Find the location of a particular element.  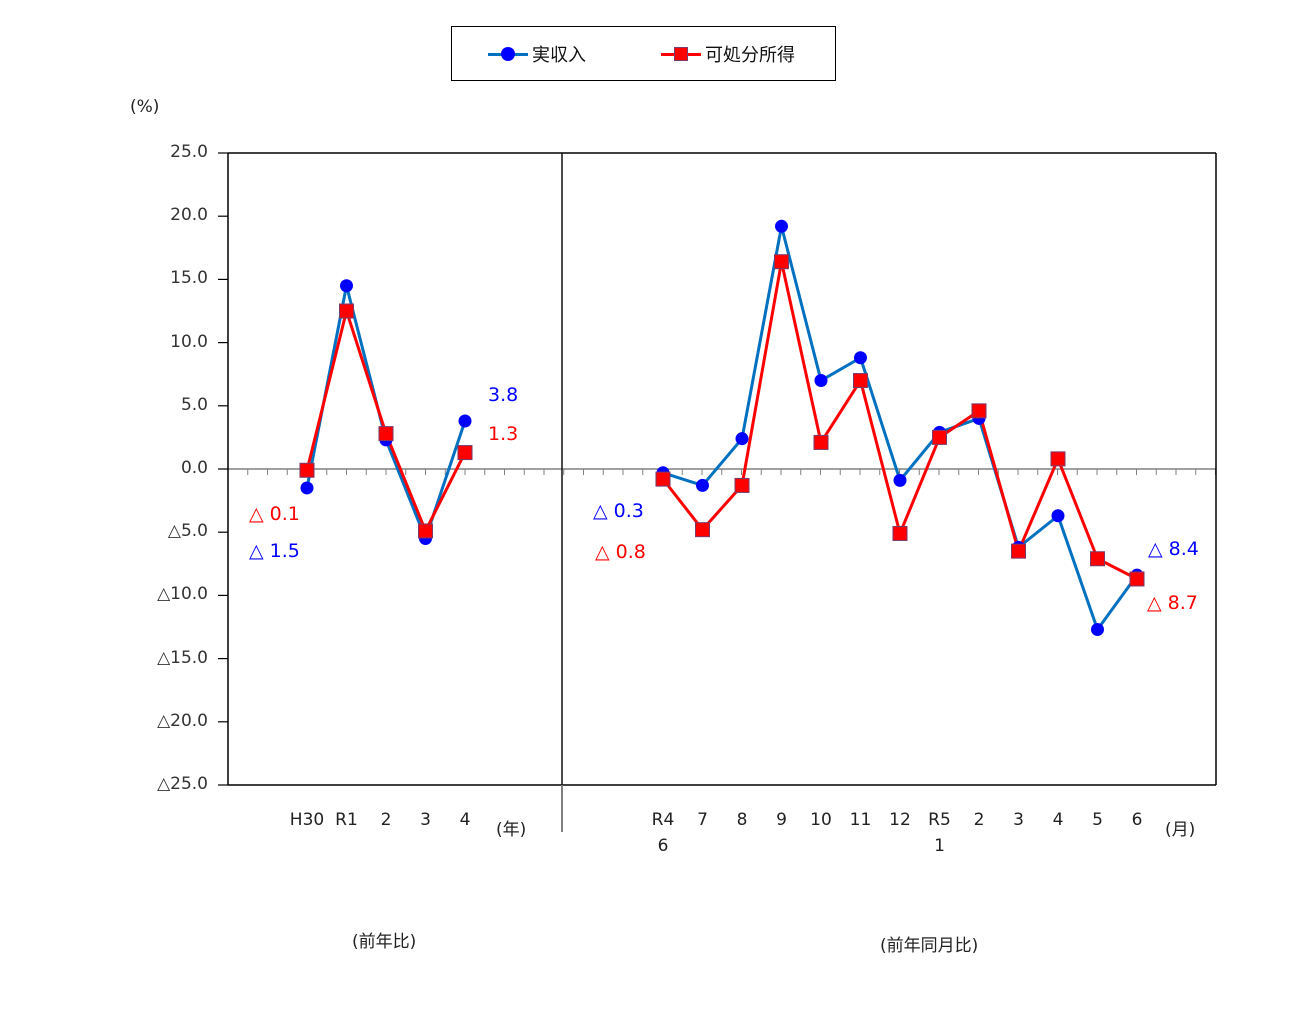

data-label-annual-disposable-first: △ 0.1 is located at coordinates (274, 514).